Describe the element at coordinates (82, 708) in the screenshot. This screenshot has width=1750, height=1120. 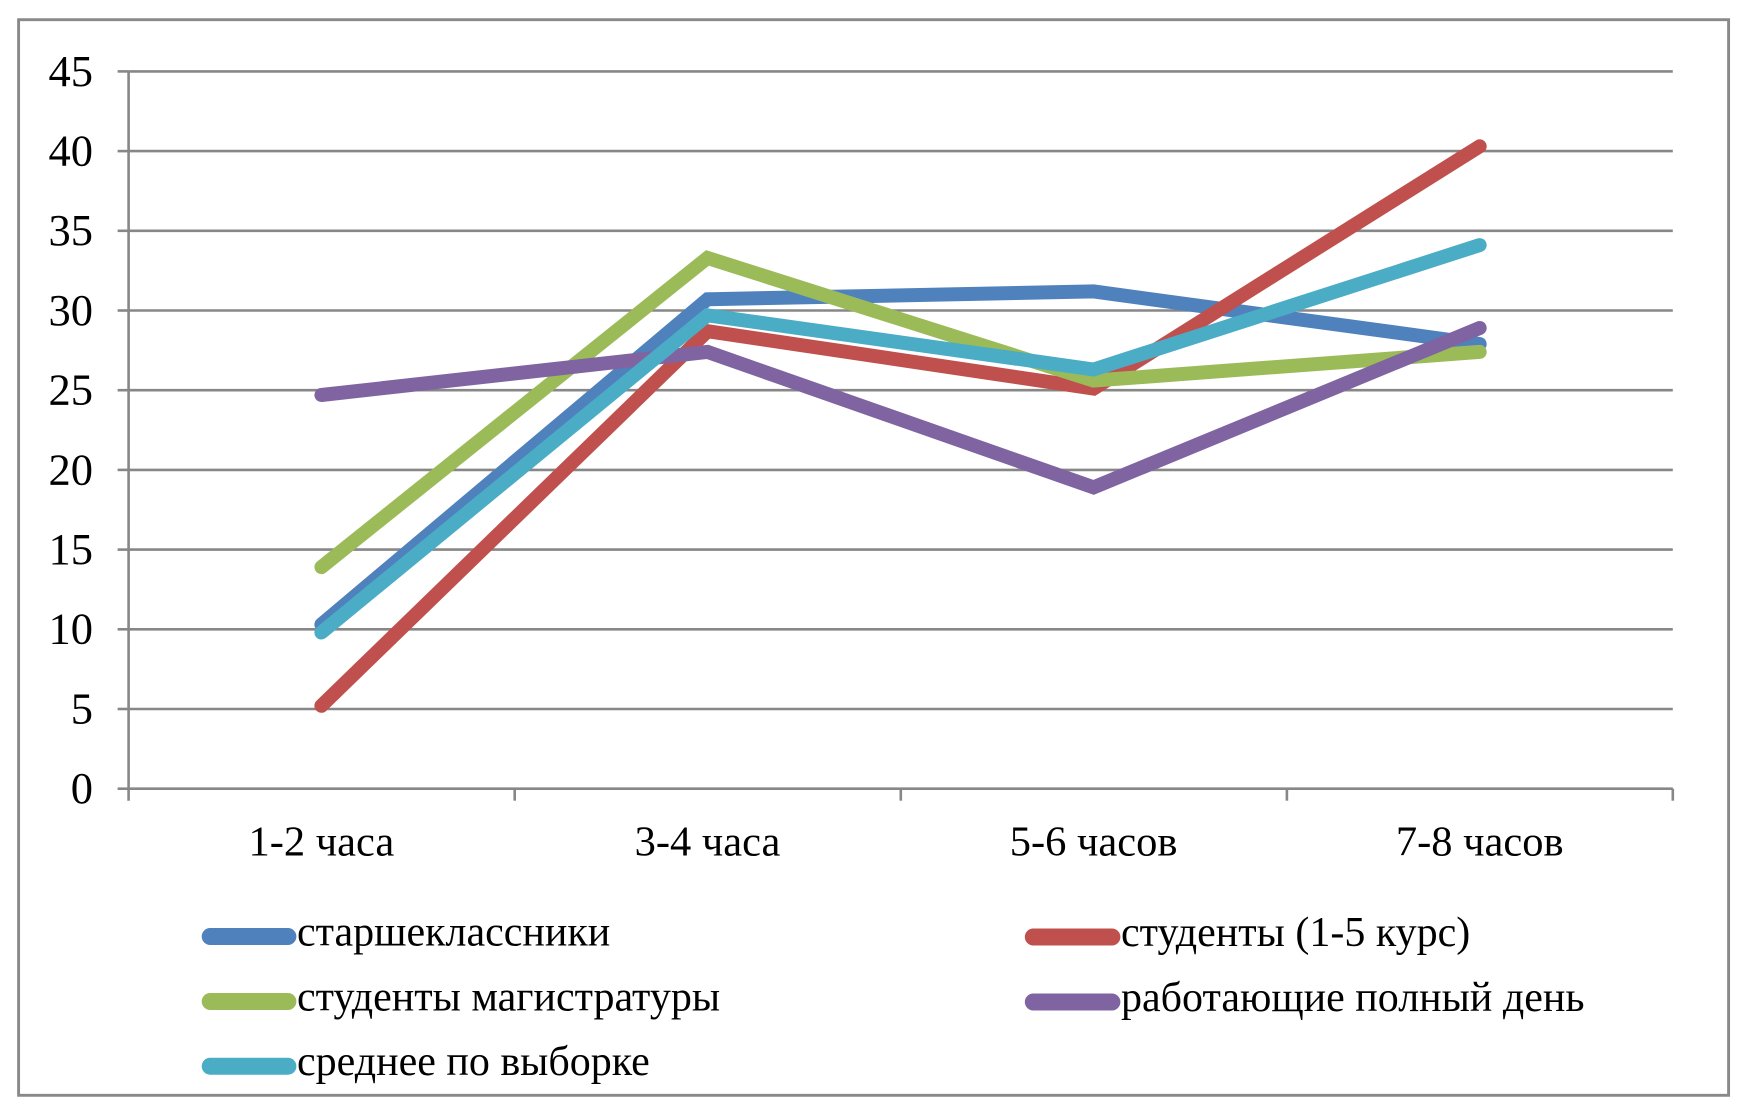
I see `svg-text: 5` at that location.